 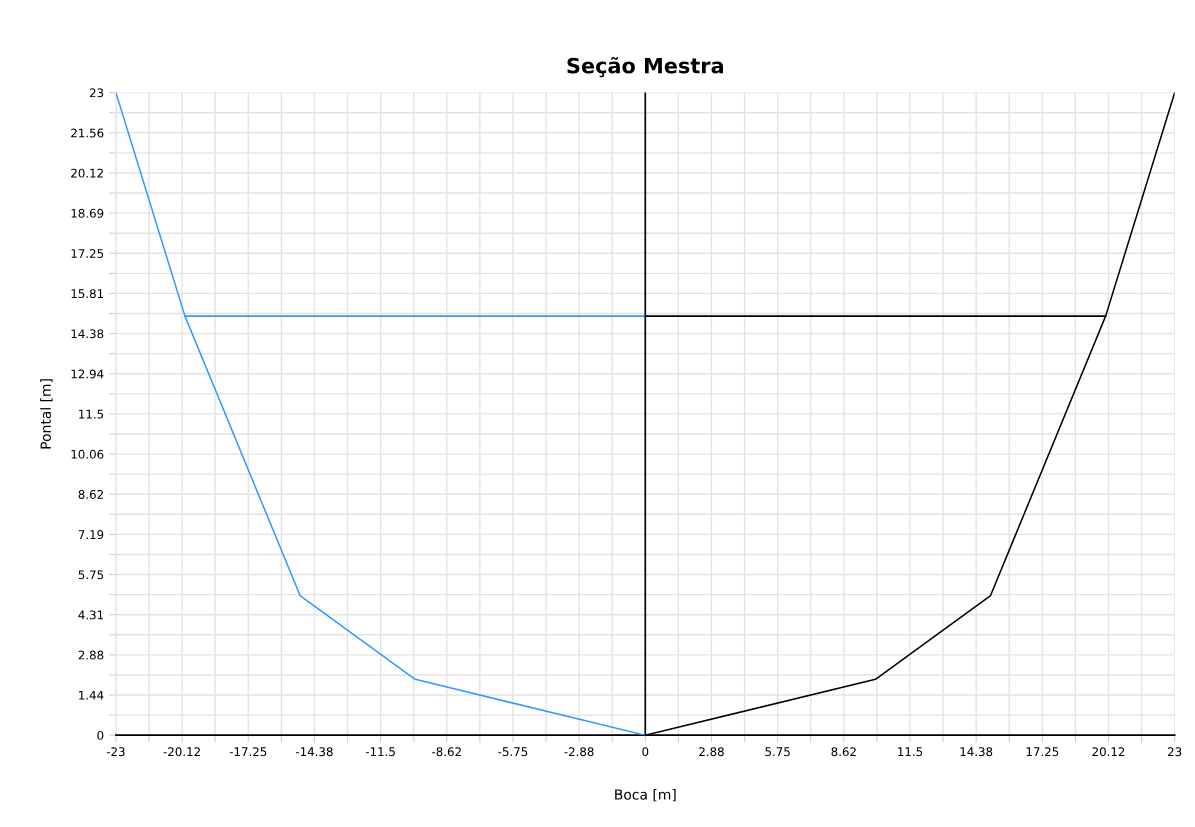 What do you see at coordinates (380, 752) in the screenshot?
I see `x-tick-label: -11.5` at bounding box center [380, 752].